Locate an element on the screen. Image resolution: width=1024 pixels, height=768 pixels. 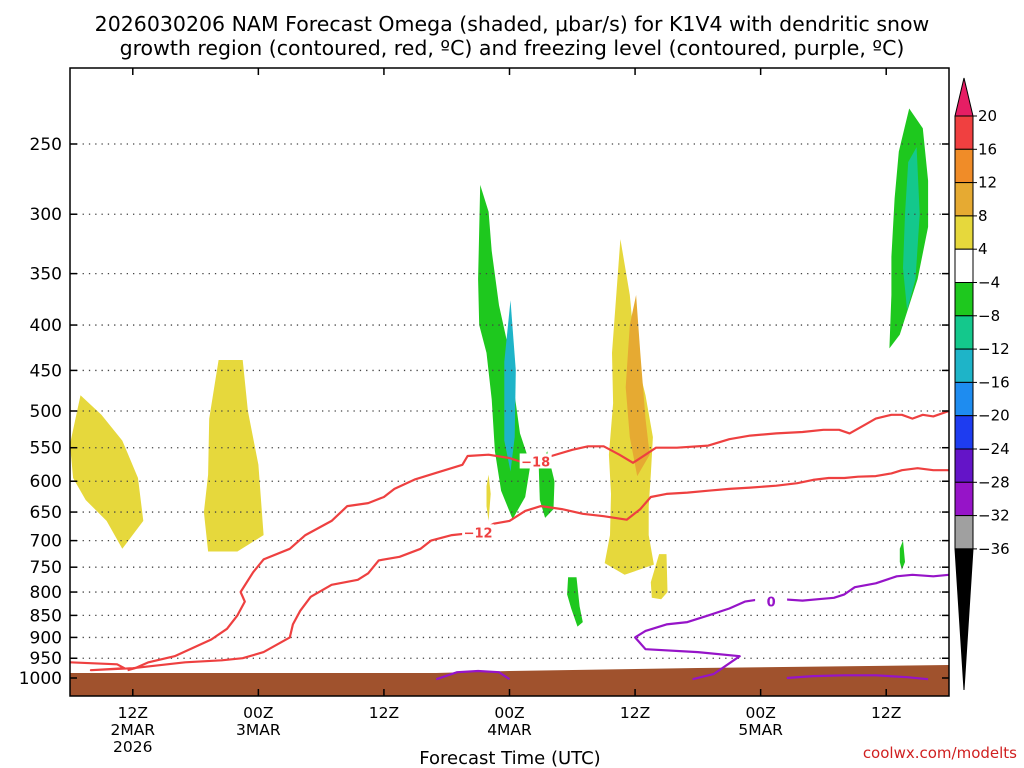
y-tick-label: 600 is located at coordinates (46, 482).